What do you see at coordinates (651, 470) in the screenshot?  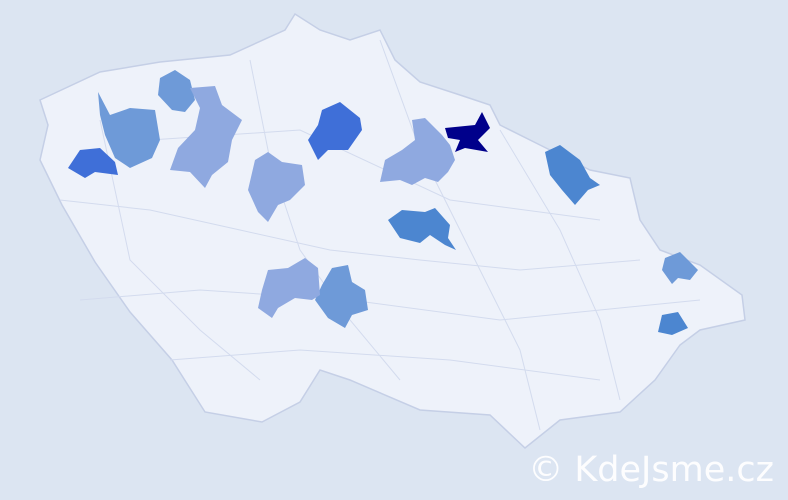 I see `watermark: © KdeJsme.cz` at bounding box center [651, 470].